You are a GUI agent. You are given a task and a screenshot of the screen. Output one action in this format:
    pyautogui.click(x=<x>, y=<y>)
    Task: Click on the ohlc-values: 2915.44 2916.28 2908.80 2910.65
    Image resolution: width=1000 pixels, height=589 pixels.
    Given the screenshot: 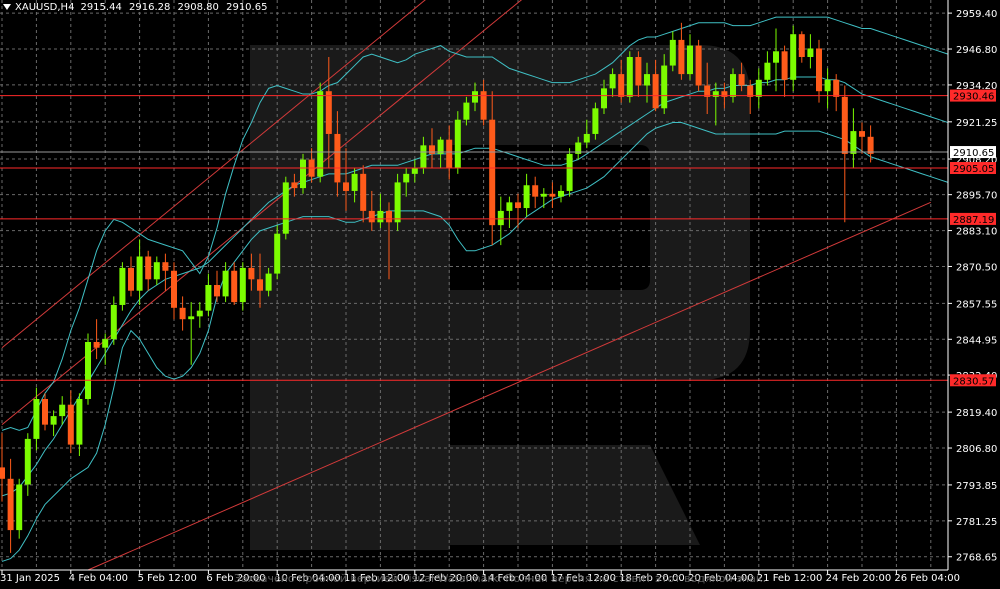 What is the action you would take?
    pyautogui.click(x=175, y=7)
    